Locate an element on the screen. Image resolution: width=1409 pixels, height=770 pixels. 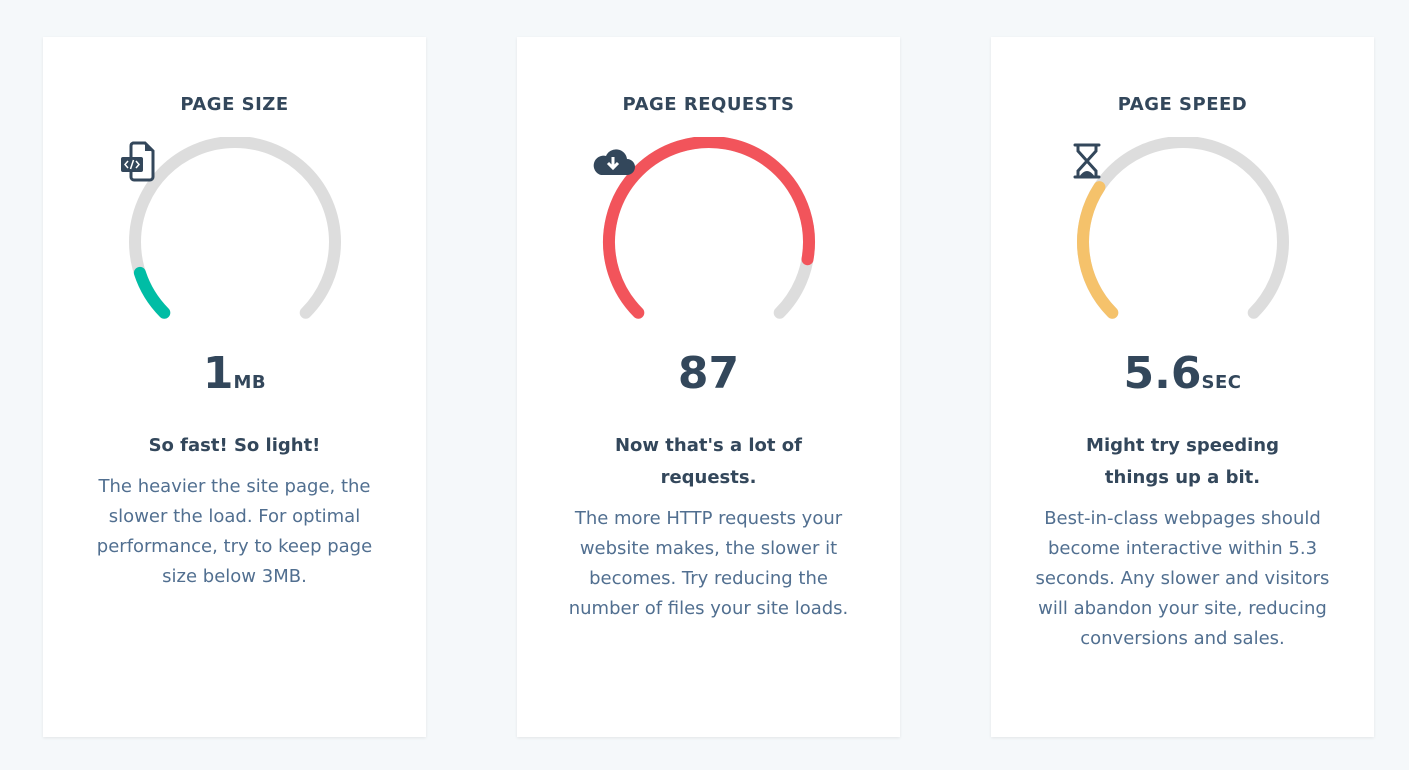
hourglass-icon is located at coordinates (1086, 161).